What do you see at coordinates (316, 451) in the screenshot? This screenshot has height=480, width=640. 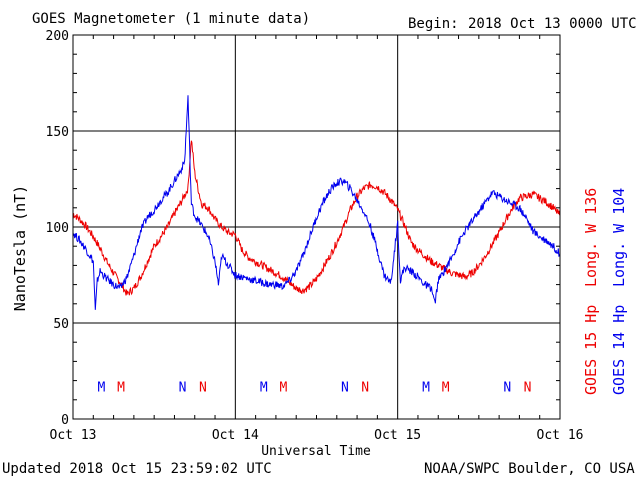 I see `x-axis-label: Universal Time` at bounding box center [316, 451].